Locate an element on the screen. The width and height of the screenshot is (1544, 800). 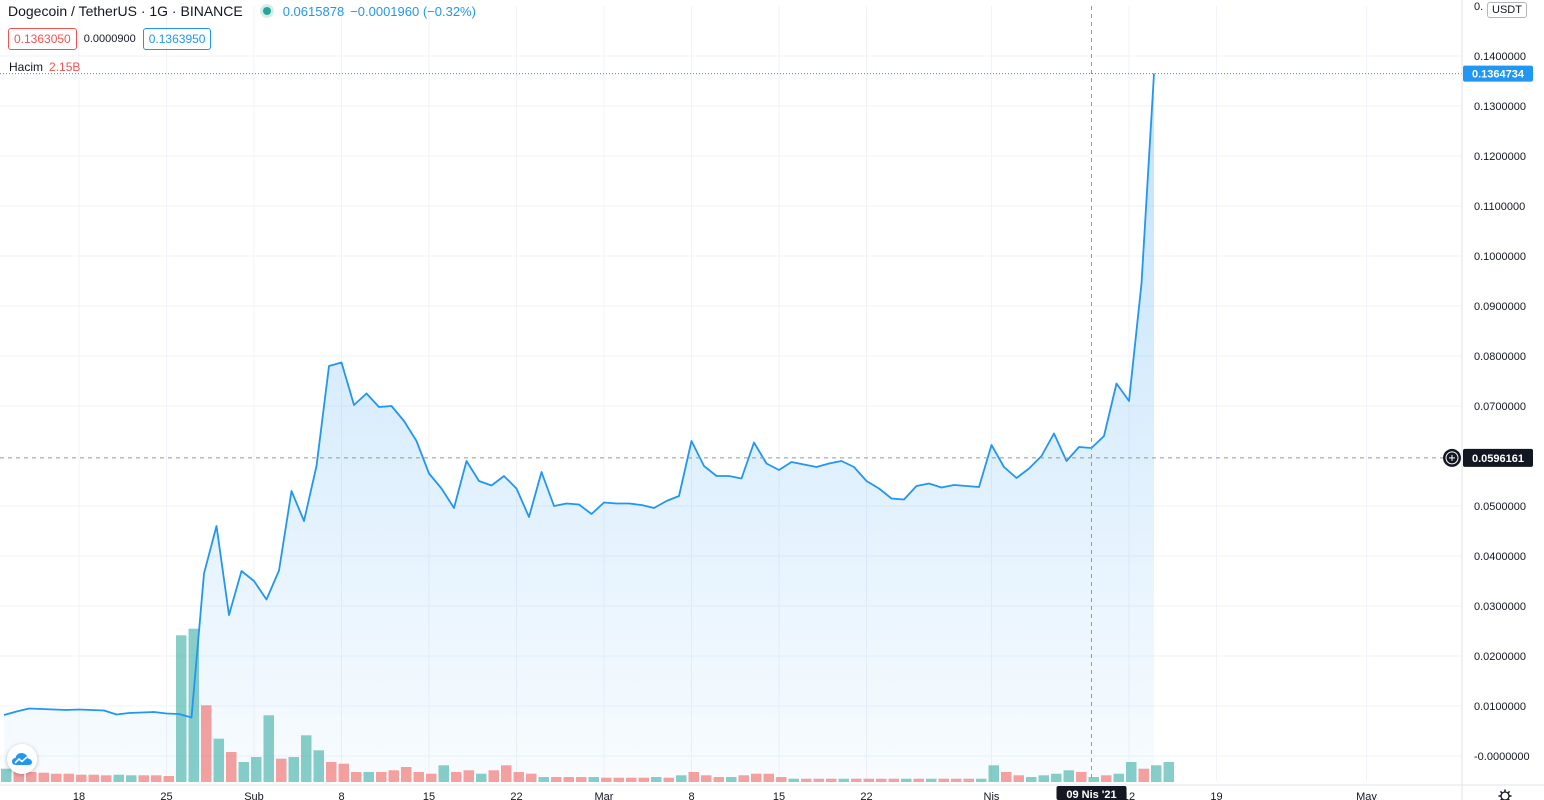
crosshair-price-label: 0.0596161 is located at coordinates (1498, 459).